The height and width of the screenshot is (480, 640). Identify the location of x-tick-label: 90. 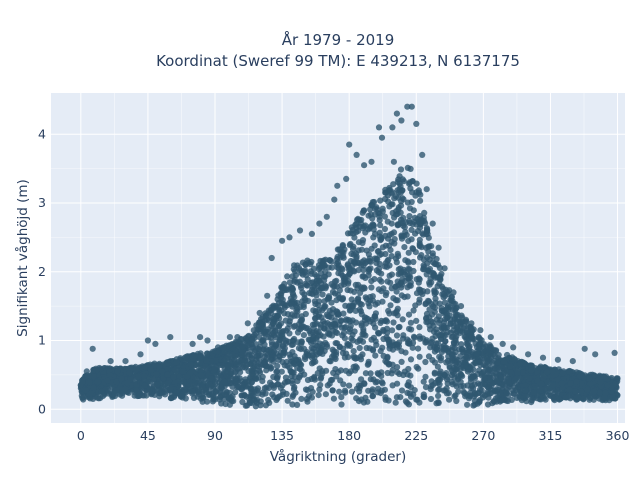
(215, 435).